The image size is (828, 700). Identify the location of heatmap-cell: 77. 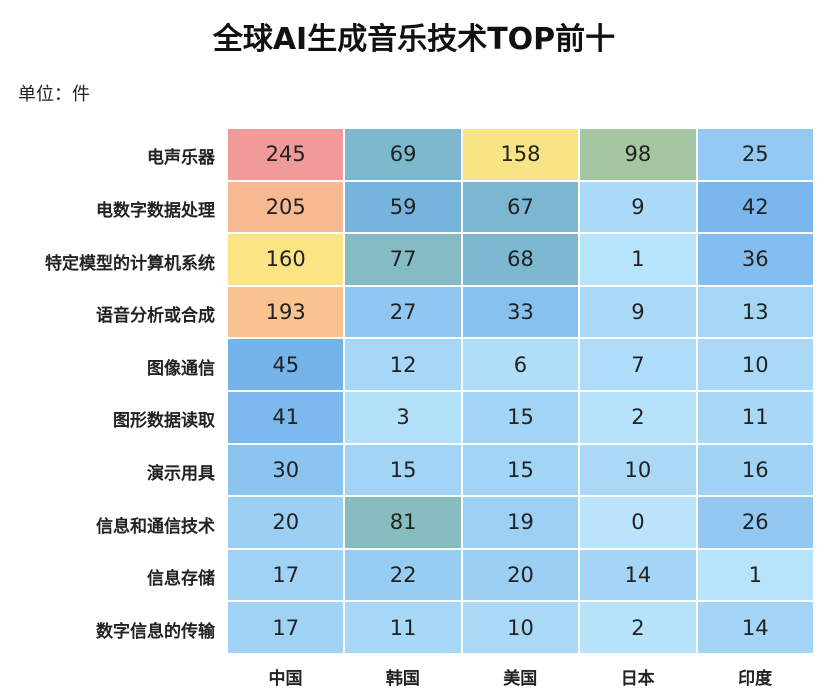
(403, 259).